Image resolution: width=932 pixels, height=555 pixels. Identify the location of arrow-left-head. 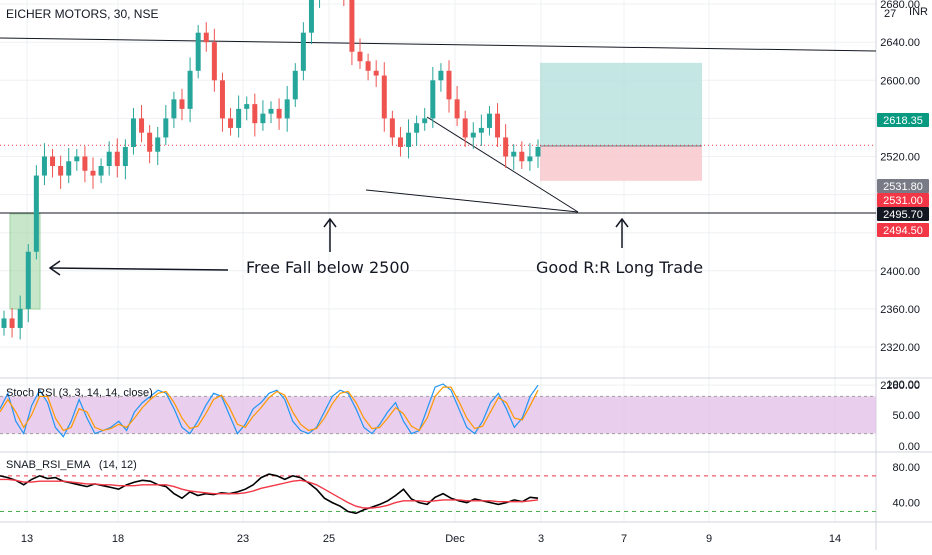
(54, 268).